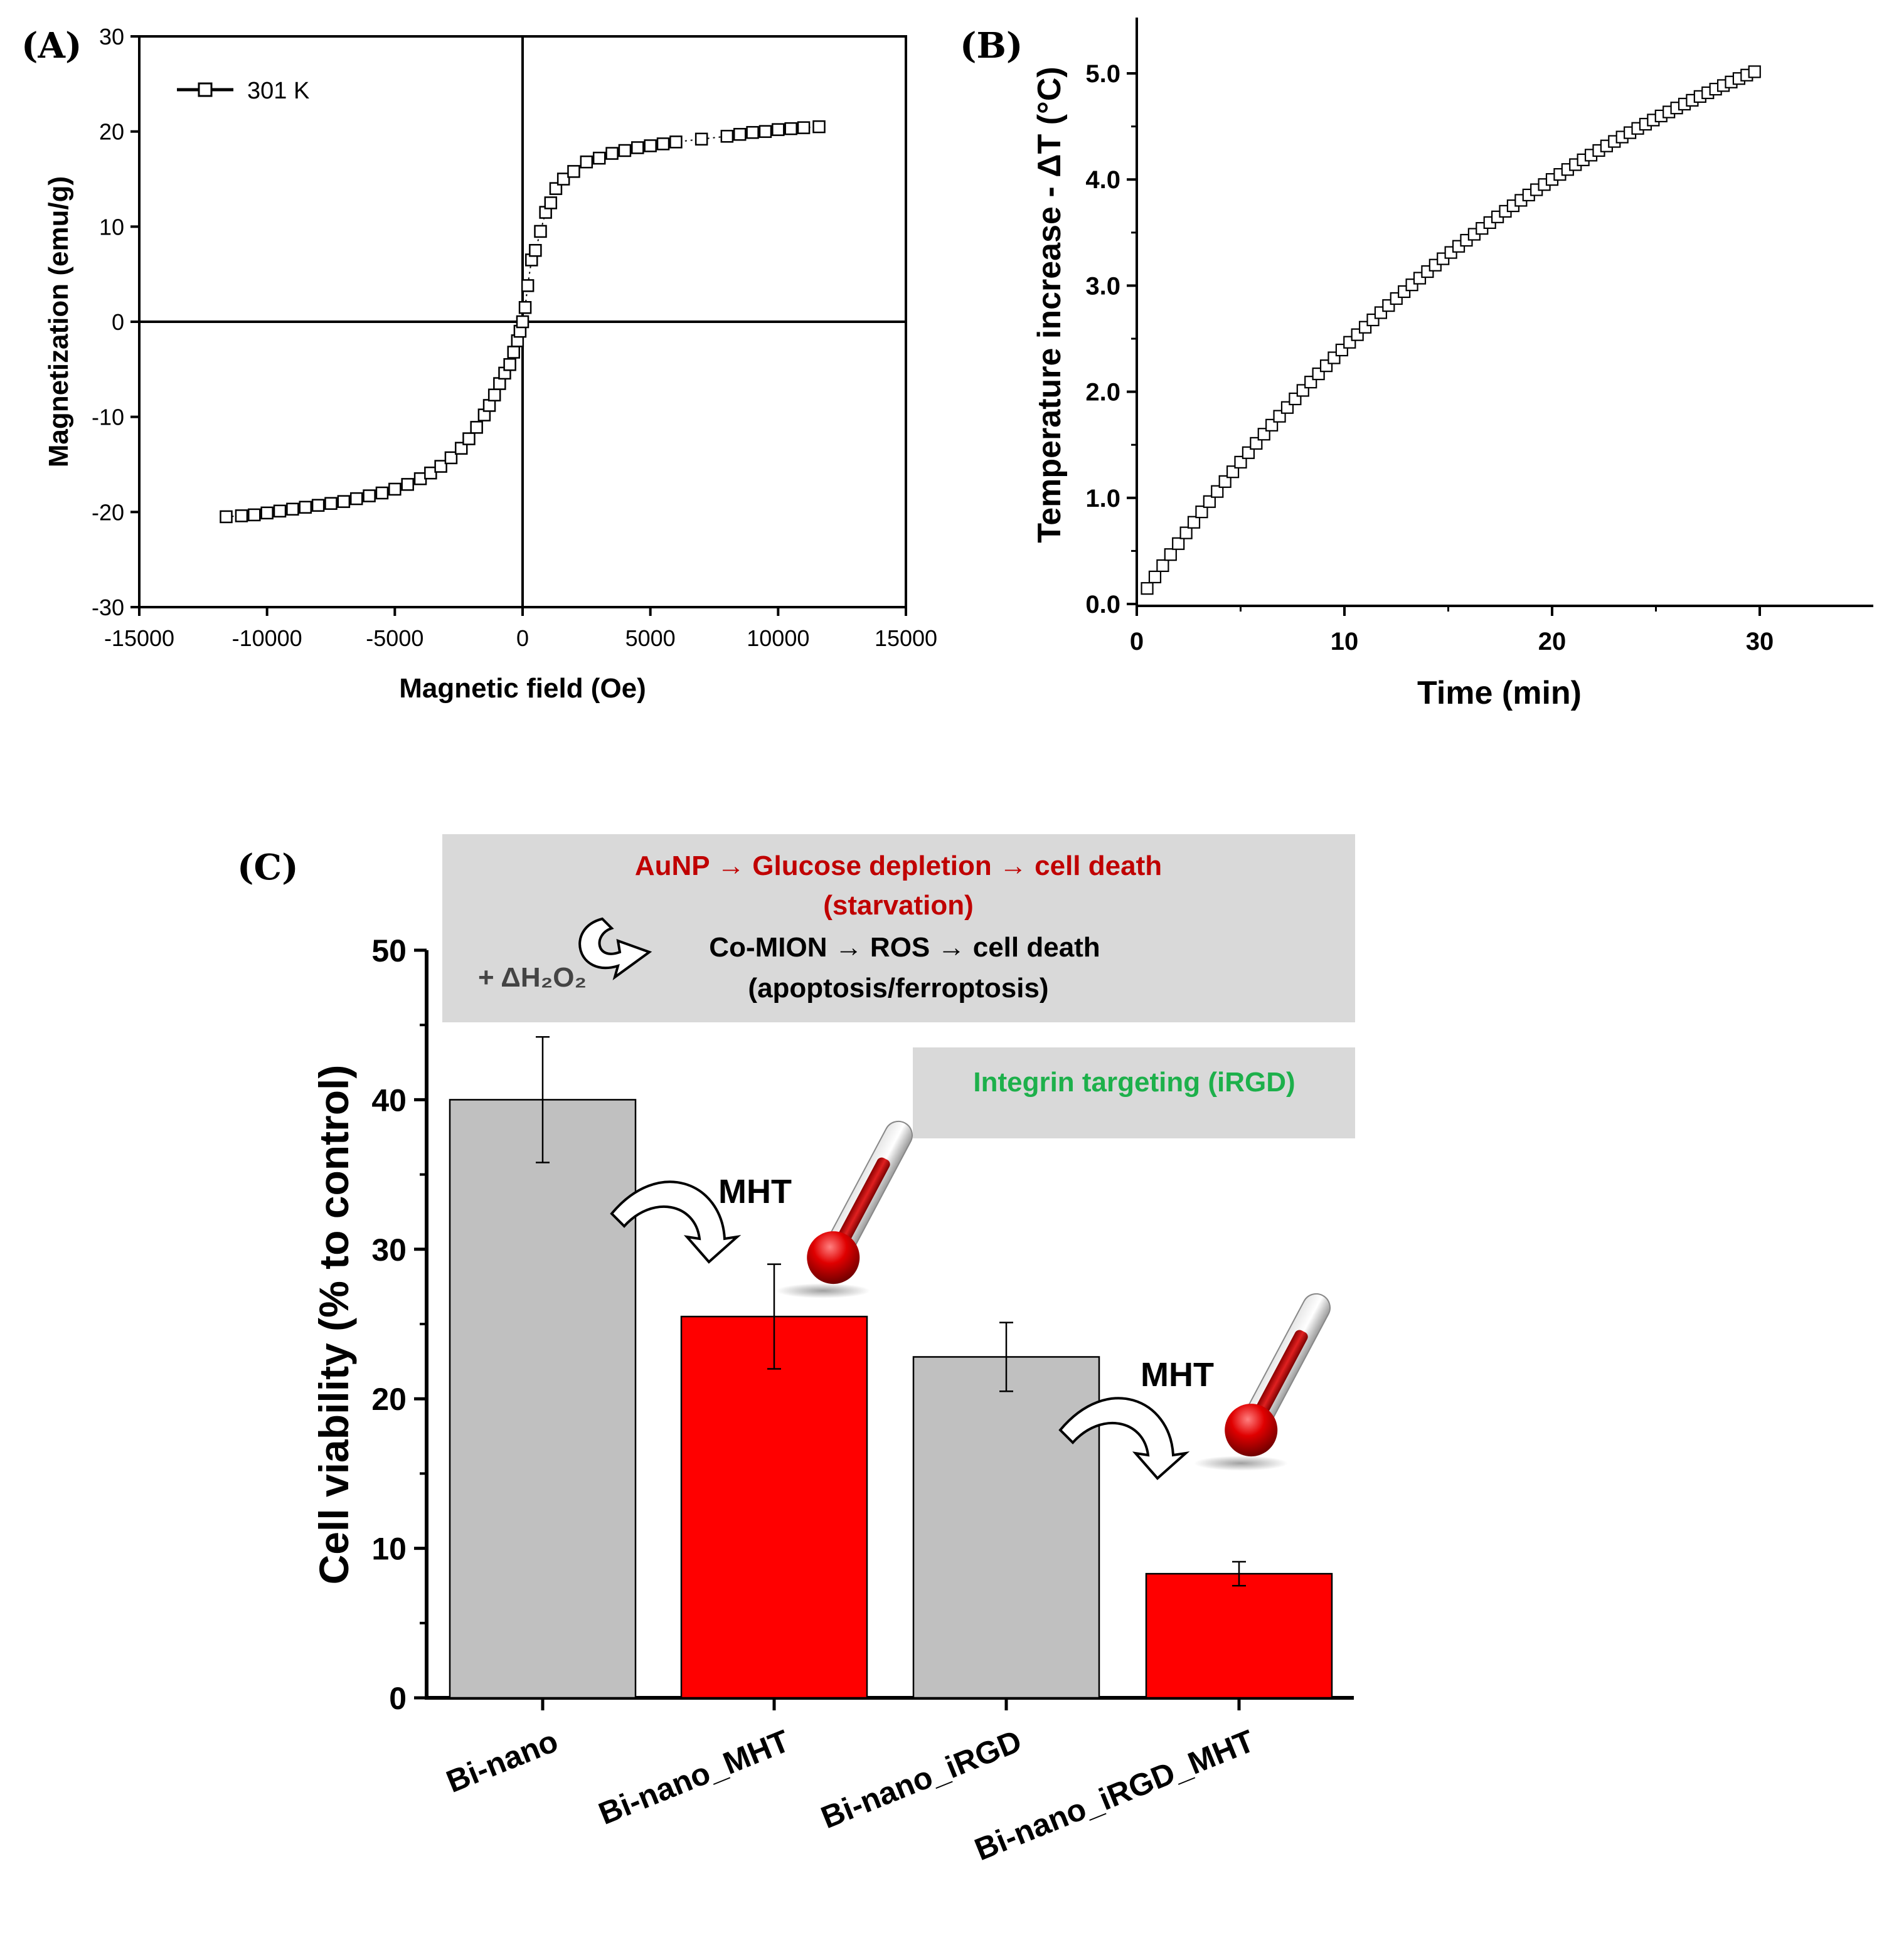 The image size is (1894, 1960). I want to click on a-ytick-label: 0, so click(118, 322).